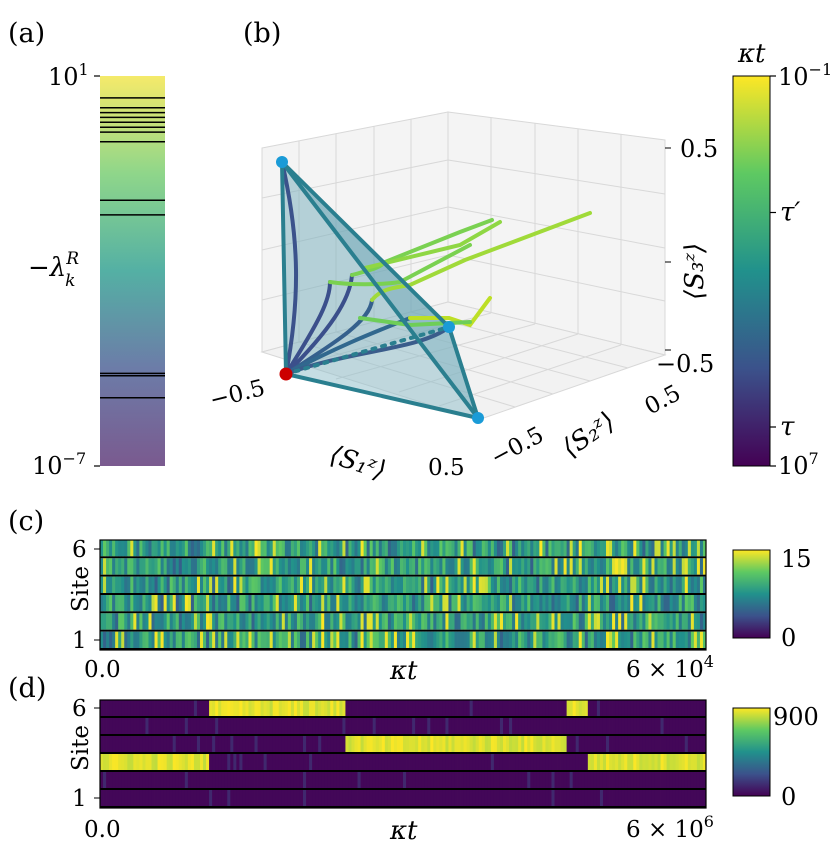 The image size is (831, 852). What do you see at coordinates (400, 265) in the screenshot?
I see `trajectory` at bounding box center [400, 265].